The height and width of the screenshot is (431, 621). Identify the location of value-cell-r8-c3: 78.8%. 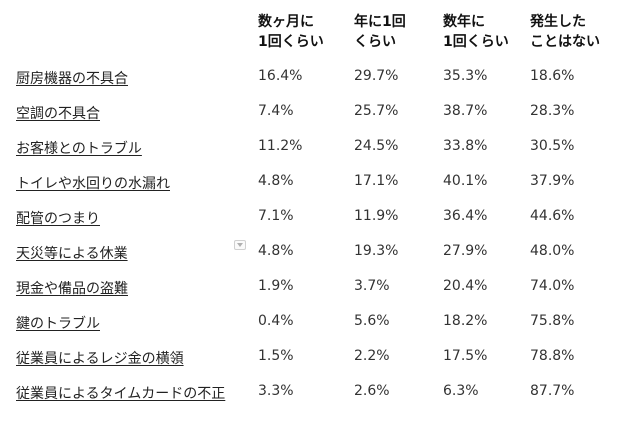
(552, 356).